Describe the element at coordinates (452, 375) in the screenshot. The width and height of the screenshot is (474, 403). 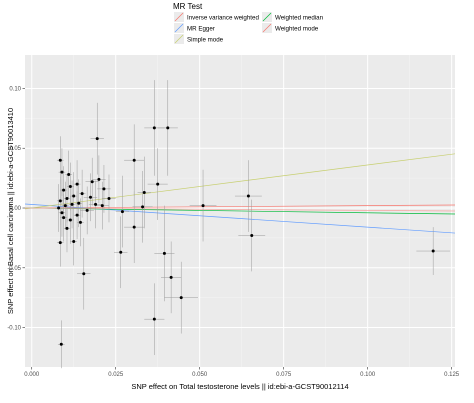
I see `x-tick-label: 0.125` at that location.